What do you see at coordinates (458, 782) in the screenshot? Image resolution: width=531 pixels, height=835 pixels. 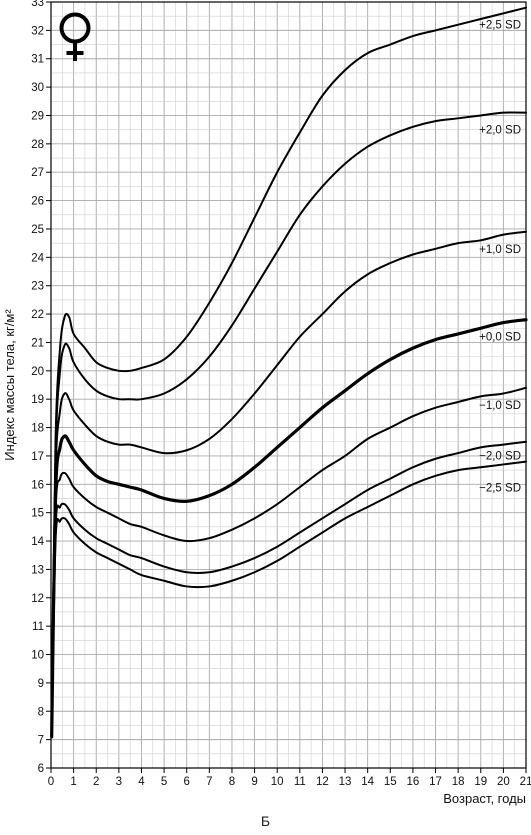 I see `x-tick-label: 18` at bounding box center [458, 782].